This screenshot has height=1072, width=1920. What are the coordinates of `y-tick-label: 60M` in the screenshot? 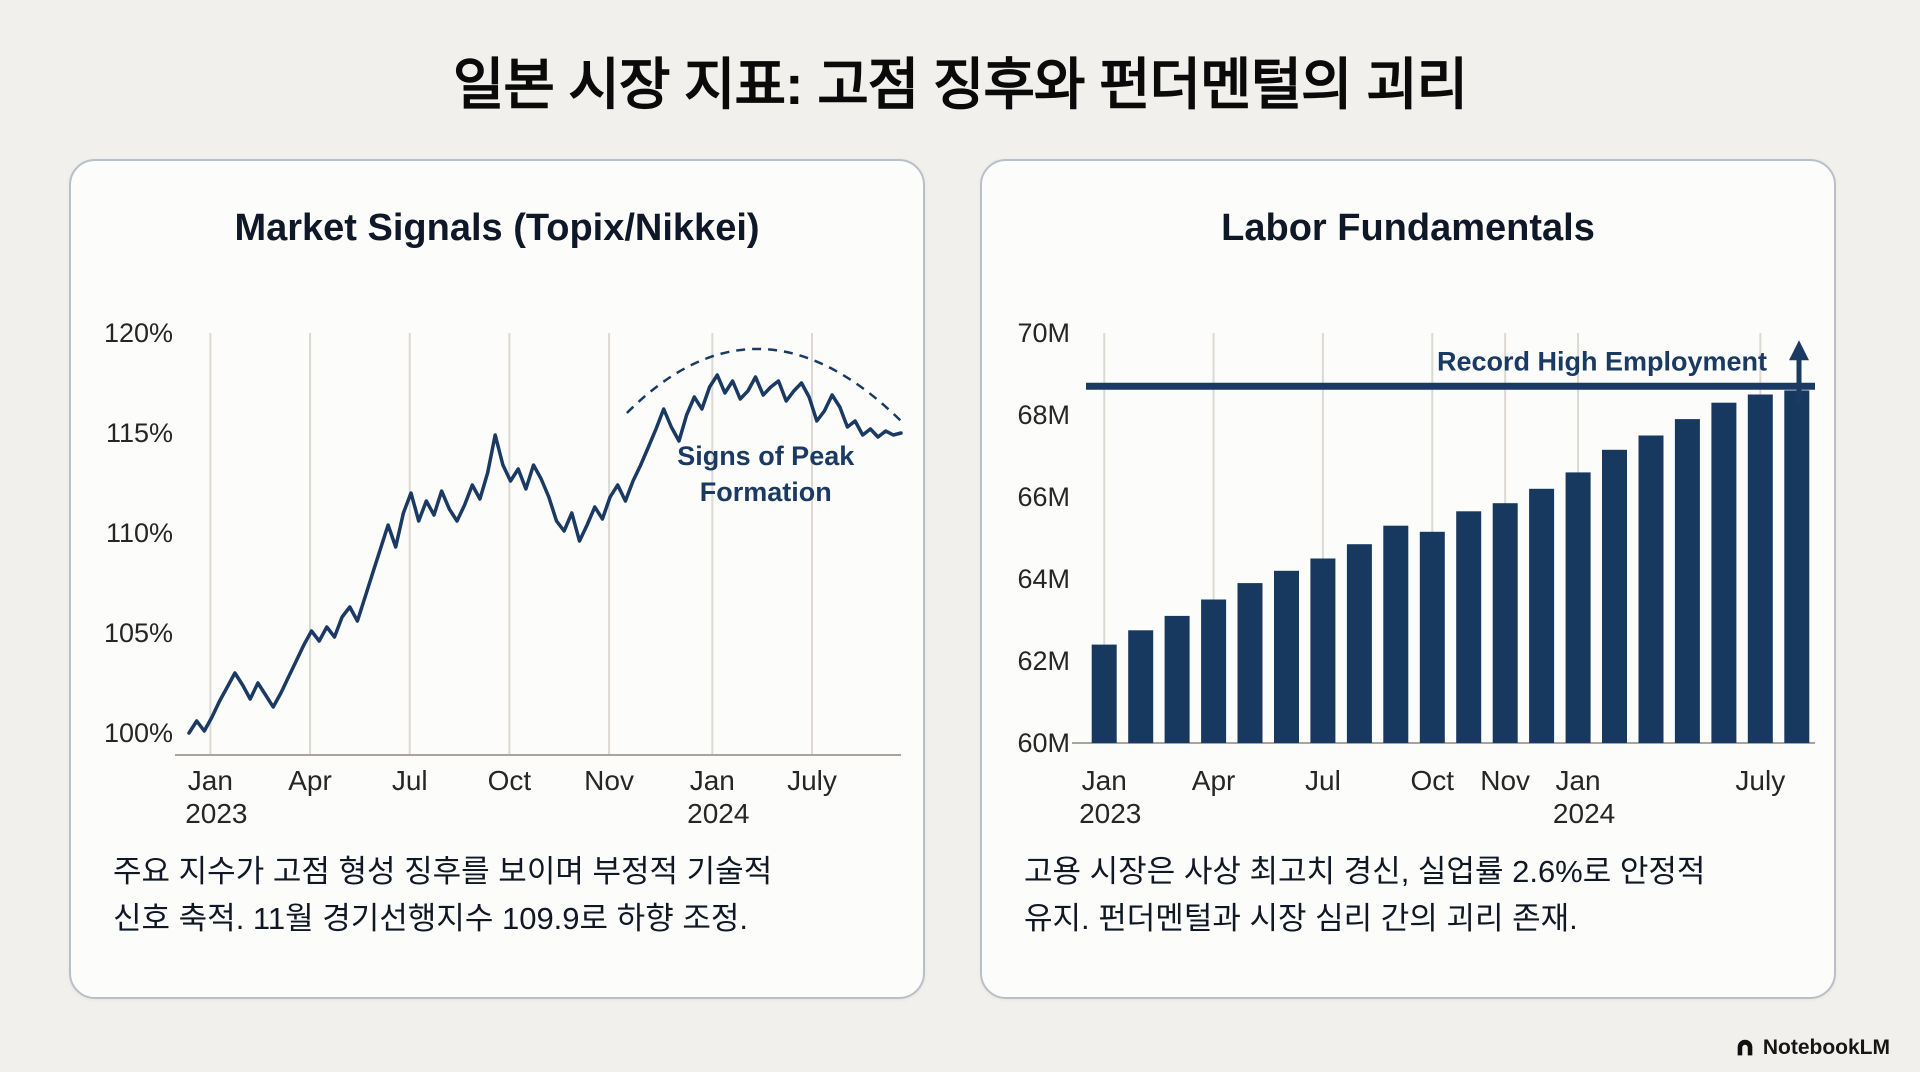 It's located at (1043, 743).